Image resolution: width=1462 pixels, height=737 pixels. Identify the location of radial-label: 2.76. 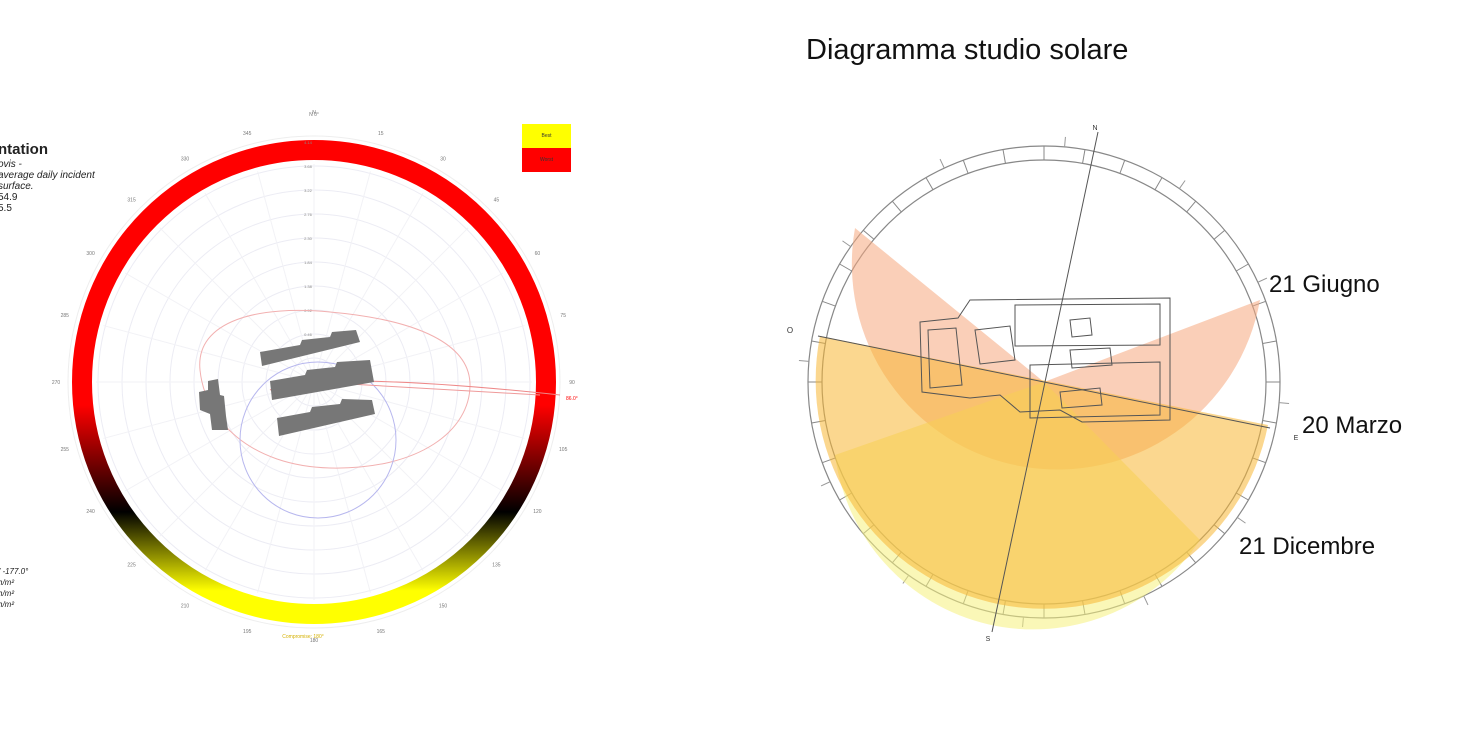
(308, 214).